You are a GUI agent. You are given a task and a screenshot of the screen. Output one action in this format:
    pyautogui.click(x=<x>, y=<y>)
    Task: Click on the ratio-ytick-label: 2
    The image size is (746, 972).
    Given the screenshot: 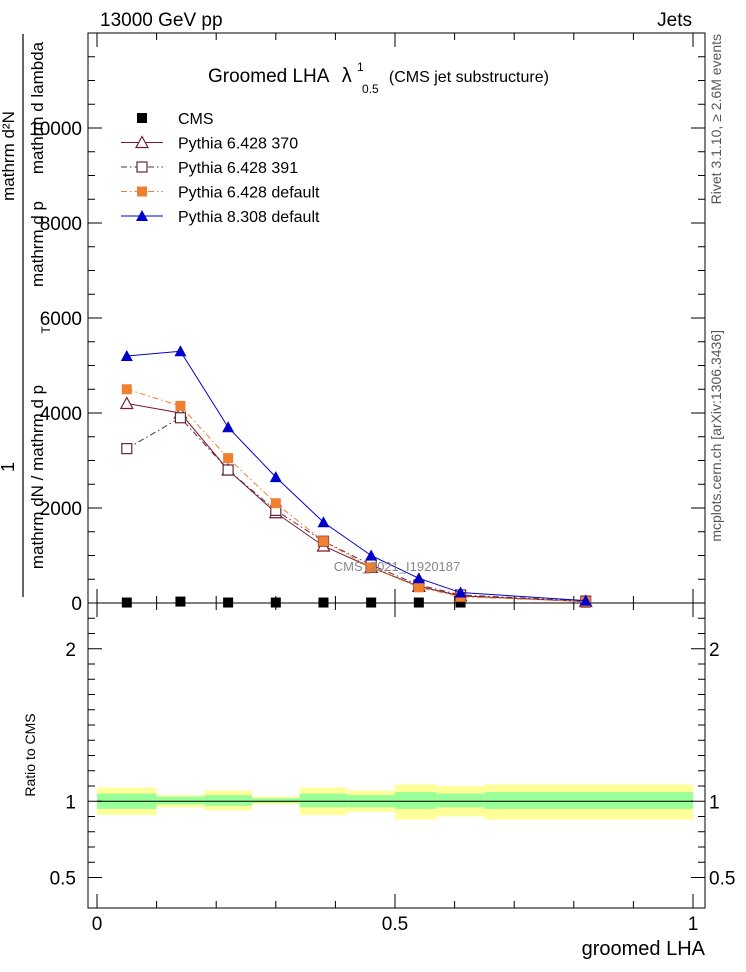 What is the action you would take?
    pyautogui.click(x=70, y=650)
    